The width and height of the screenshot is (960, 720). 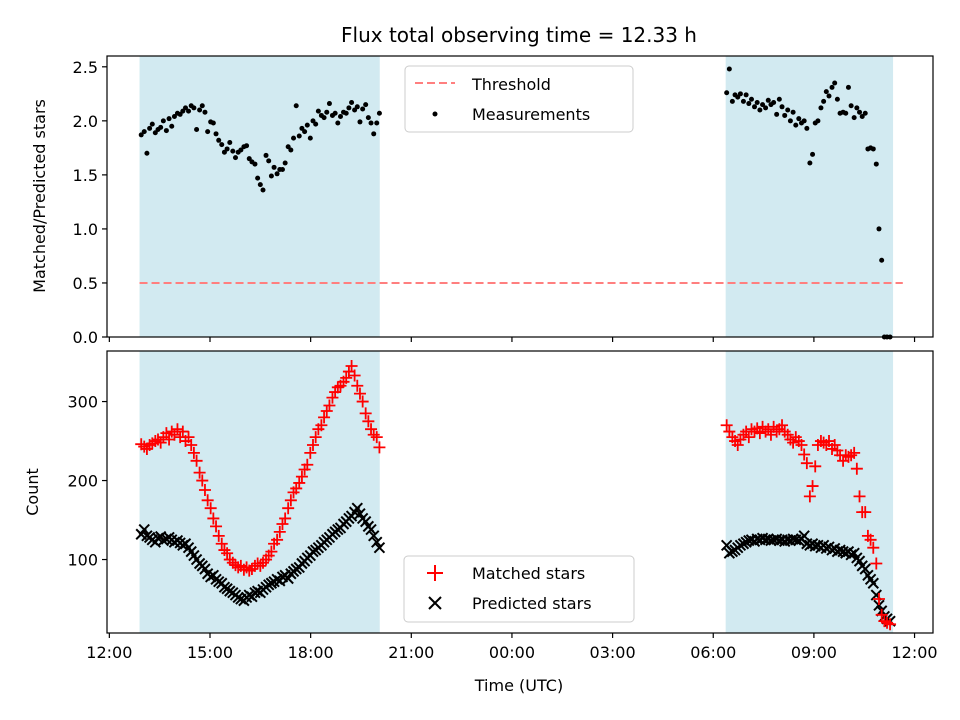 What do you see at coordinates (82, 560) in the screenshot?
I see `bottom-y-tick-label: 100` at bounding box center [82, 560].